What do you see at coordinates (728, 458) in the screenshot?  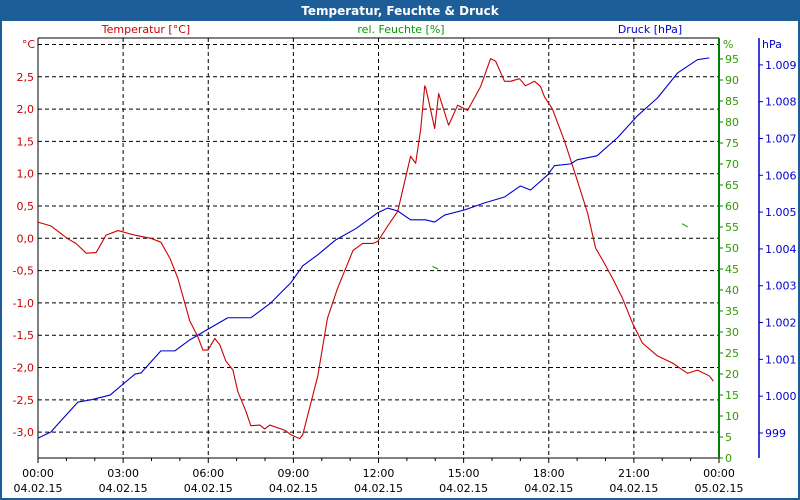 I see `humidity-tick-label: 0` at bounding box center [728, 458].